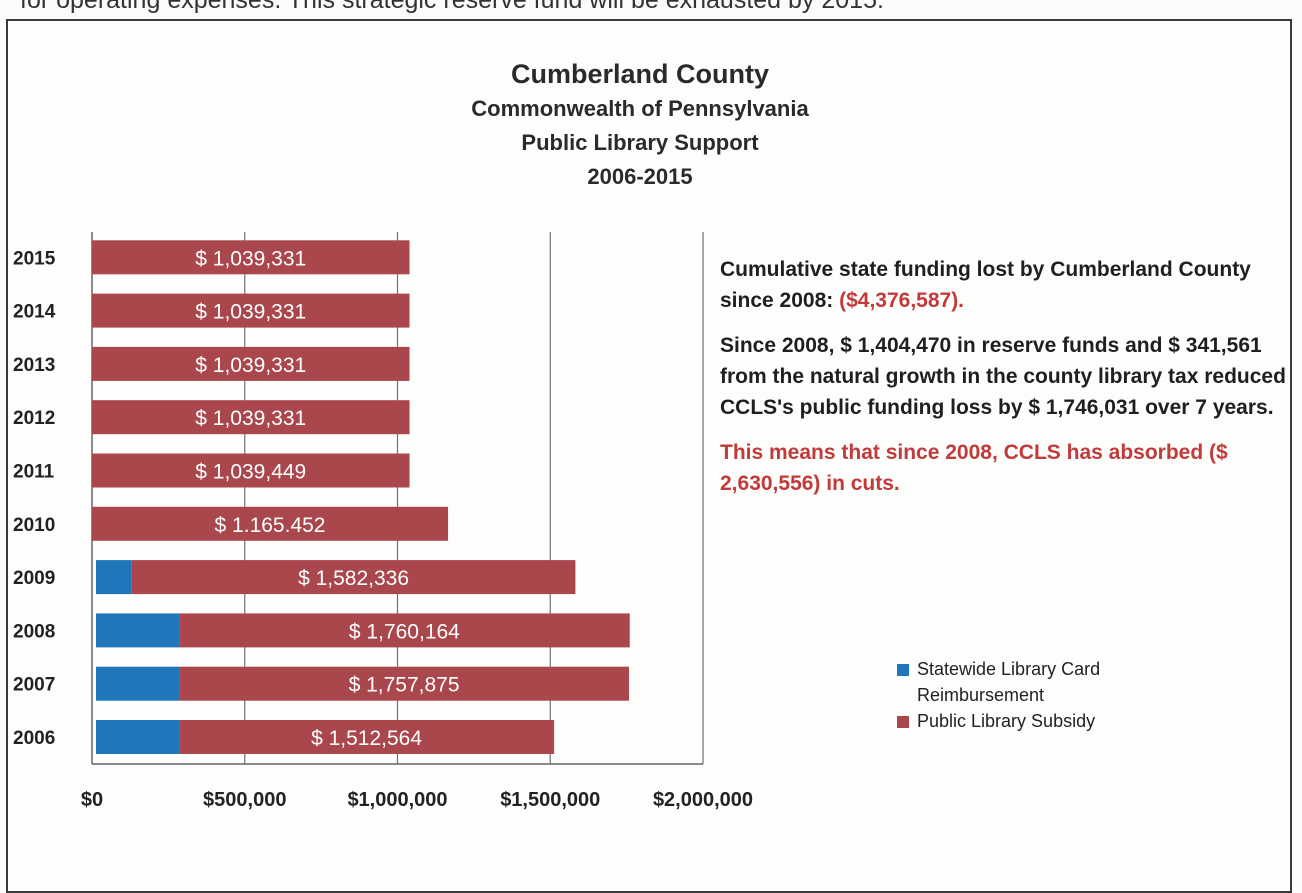 This screenshot has height=893, width=1302. I want to click on bar-data-label: $ 1,757,875, so click(404, 685).